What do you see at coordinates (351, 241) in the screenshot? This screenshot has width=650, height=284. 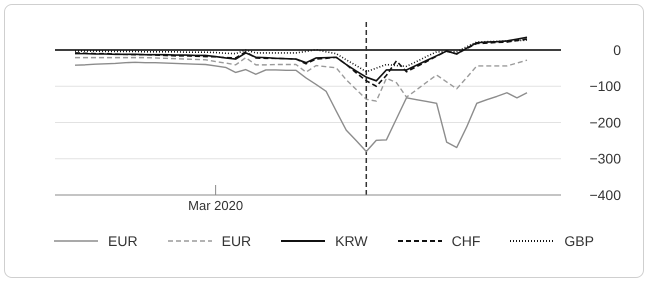 I see `legend-label: KRW` at bounding box center [351, 241].